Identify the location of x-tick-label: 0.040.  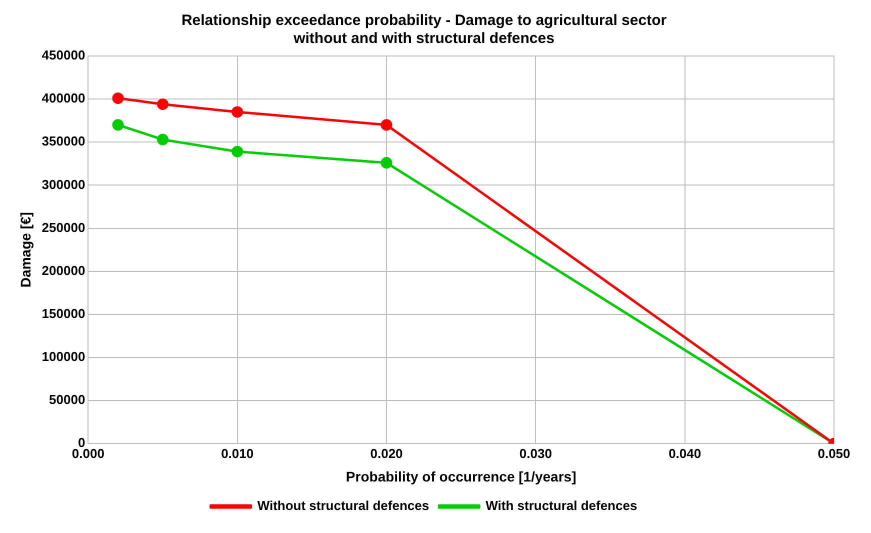
(685, 453).